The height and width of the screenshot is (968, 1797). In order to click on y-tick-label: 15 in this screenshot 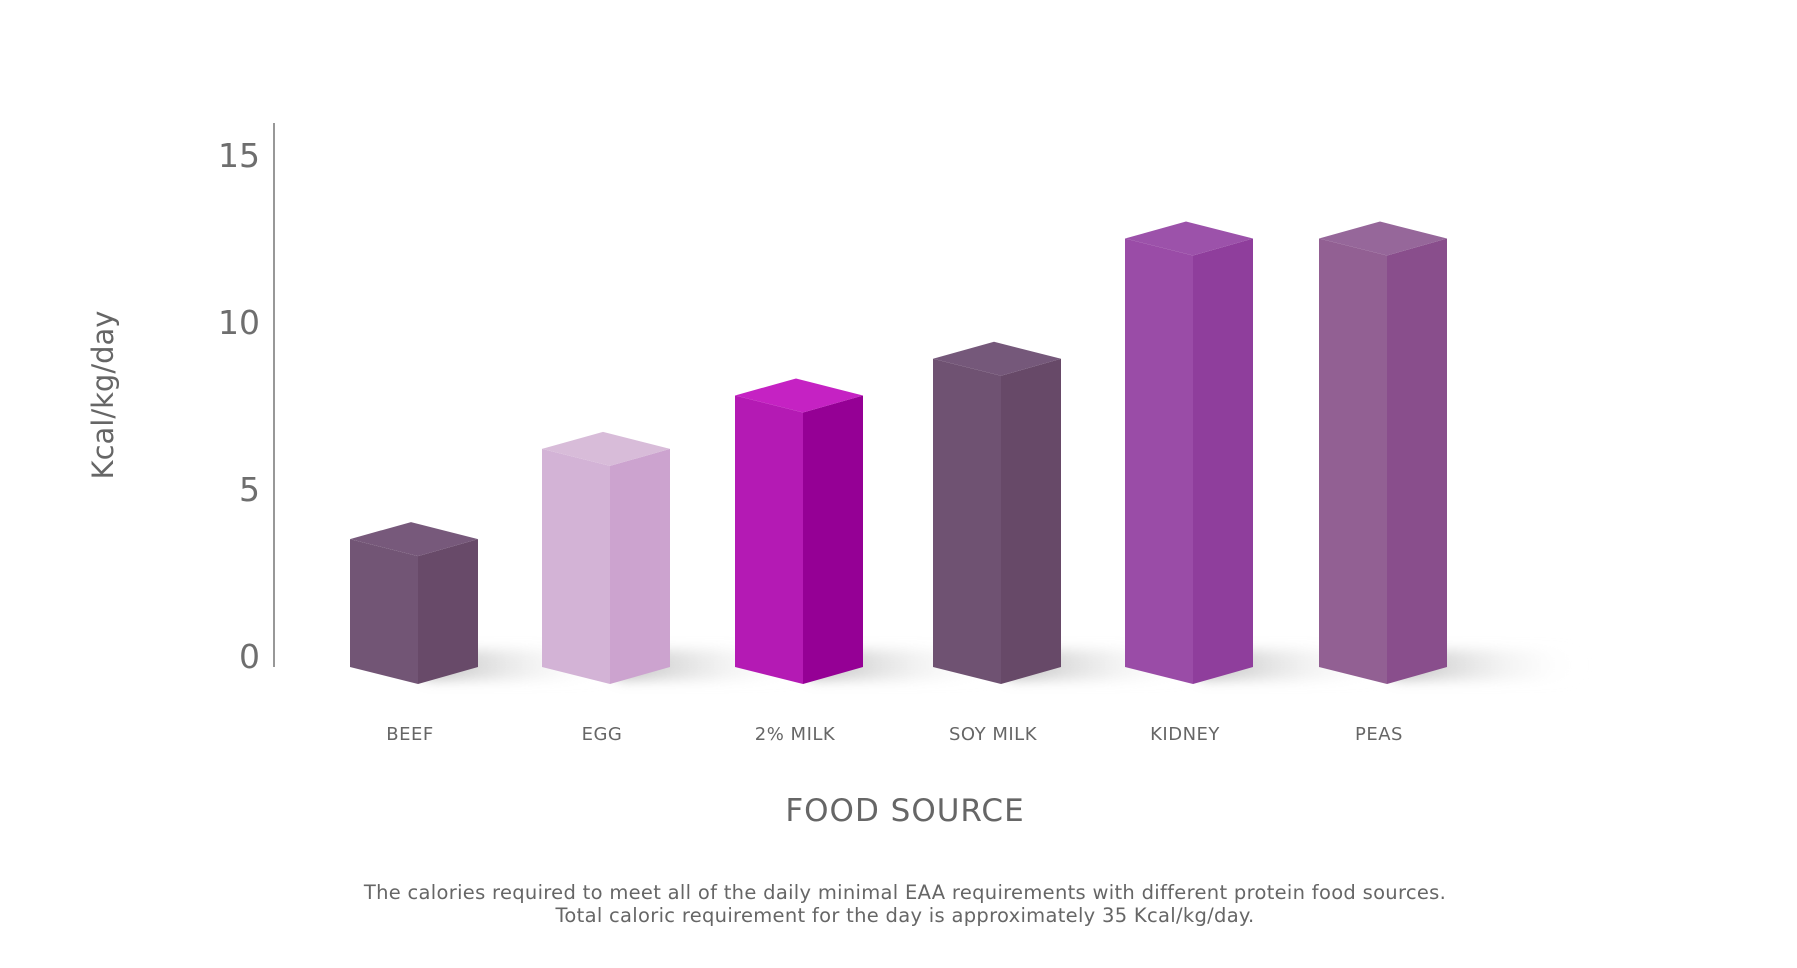, I will do `click(239, 155)`.